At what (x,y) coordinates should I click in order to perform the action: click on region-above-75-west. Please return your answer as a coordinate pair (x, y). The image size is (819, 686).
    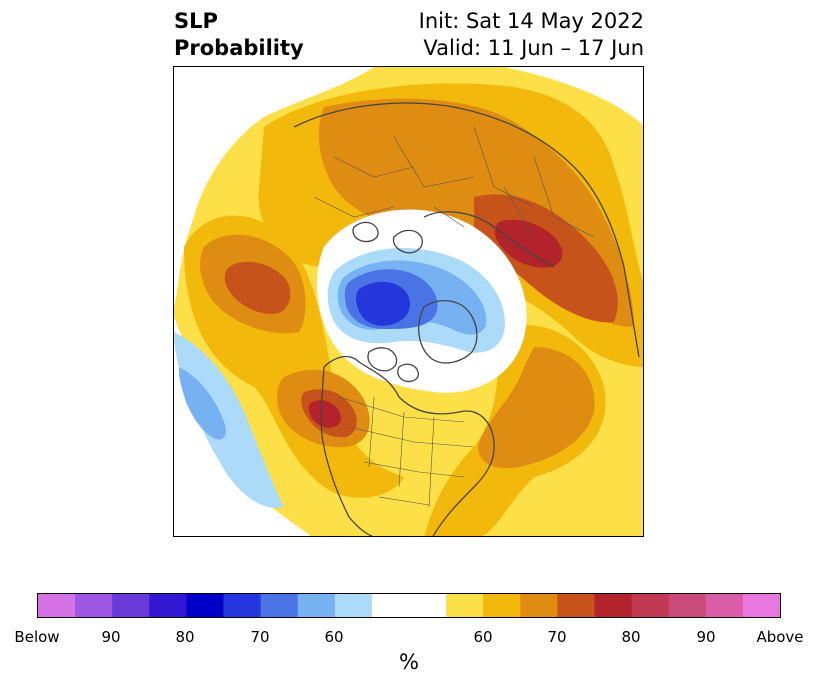
    Looking at the image, I should click on (257, 287).